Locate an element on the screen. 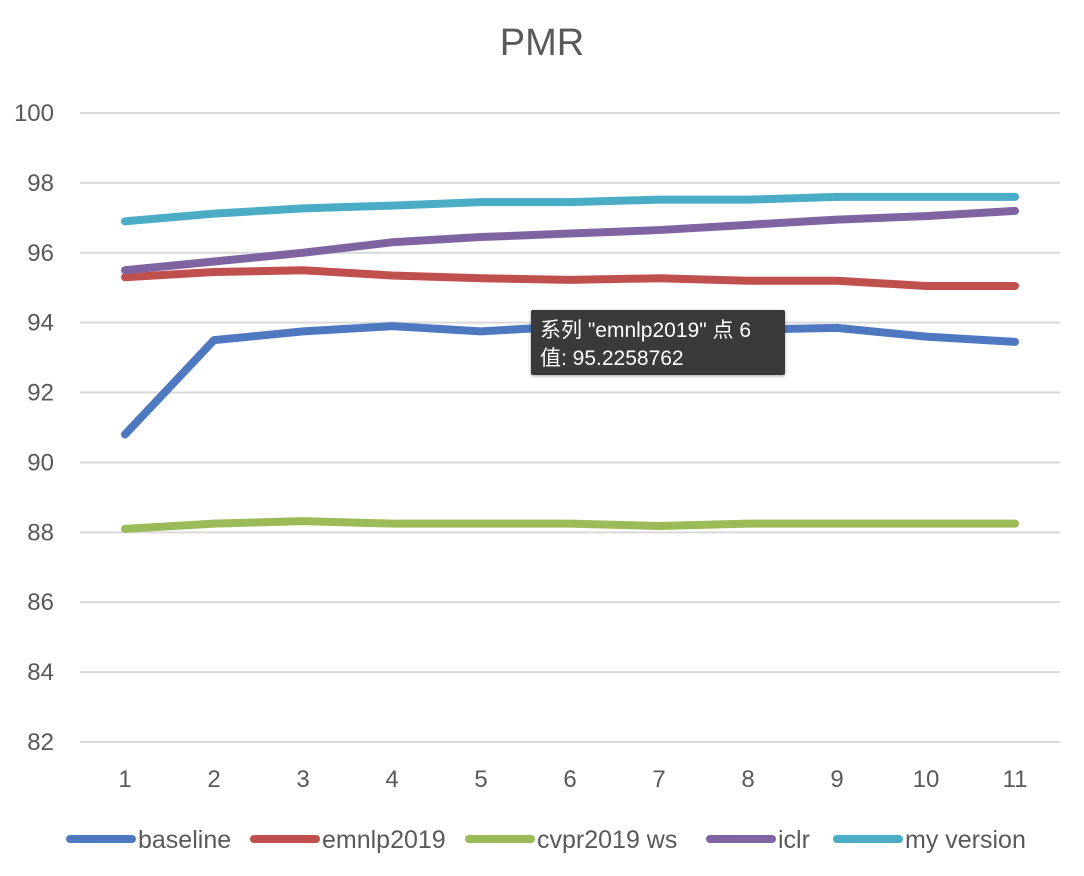 The image size is (1084, 876). y-axis-ticks: 82 84 86 88 90 92 94 96 98 100 is located at coordinates (34, 428).